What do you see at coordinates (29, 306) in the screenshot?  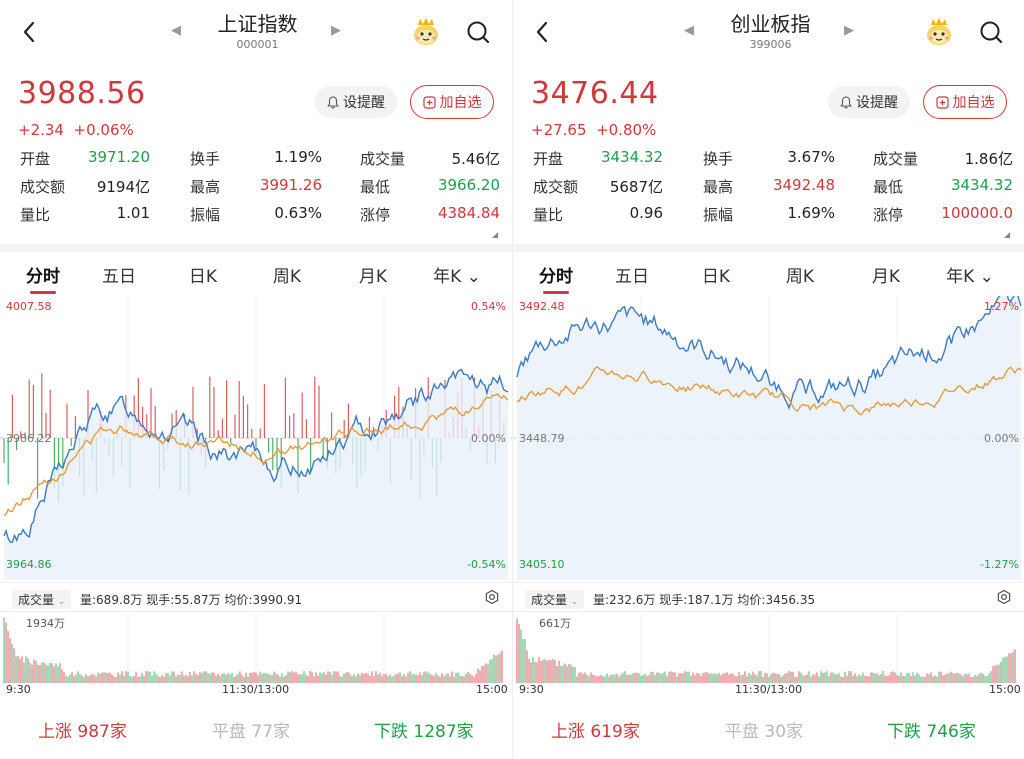 I see `axis-label-top-left: 4007.58` at bounding box center [29, 306].